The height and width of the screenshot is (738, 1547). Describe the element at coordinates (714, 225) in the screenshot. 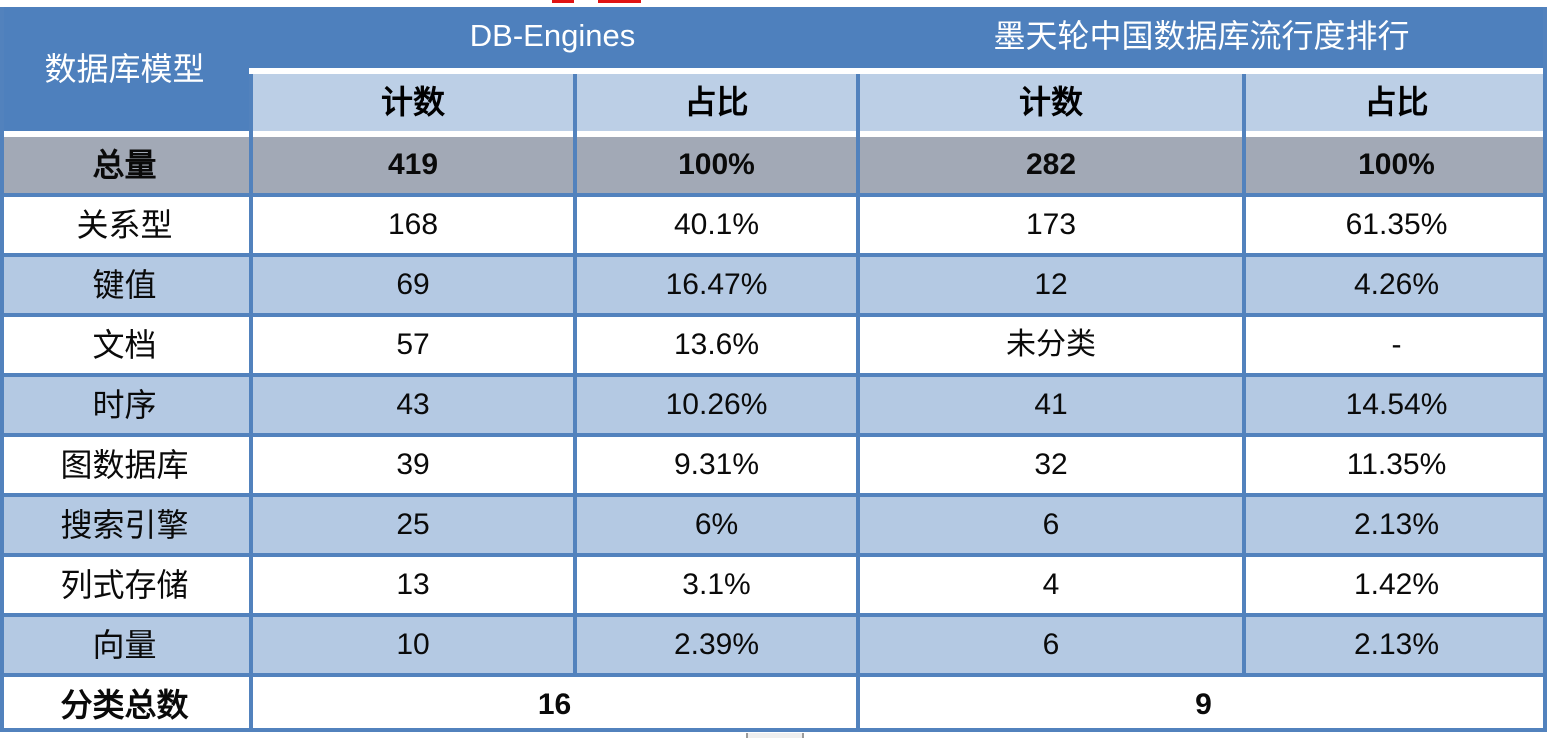

I see `cell-value: 40.1%` at that location.